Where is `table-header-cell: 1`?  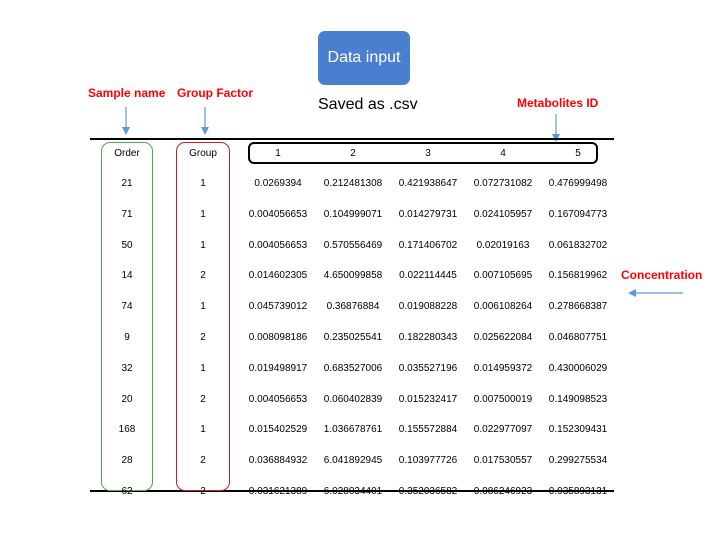 table-header-cell: 1 is located at coordinates (278, 153).